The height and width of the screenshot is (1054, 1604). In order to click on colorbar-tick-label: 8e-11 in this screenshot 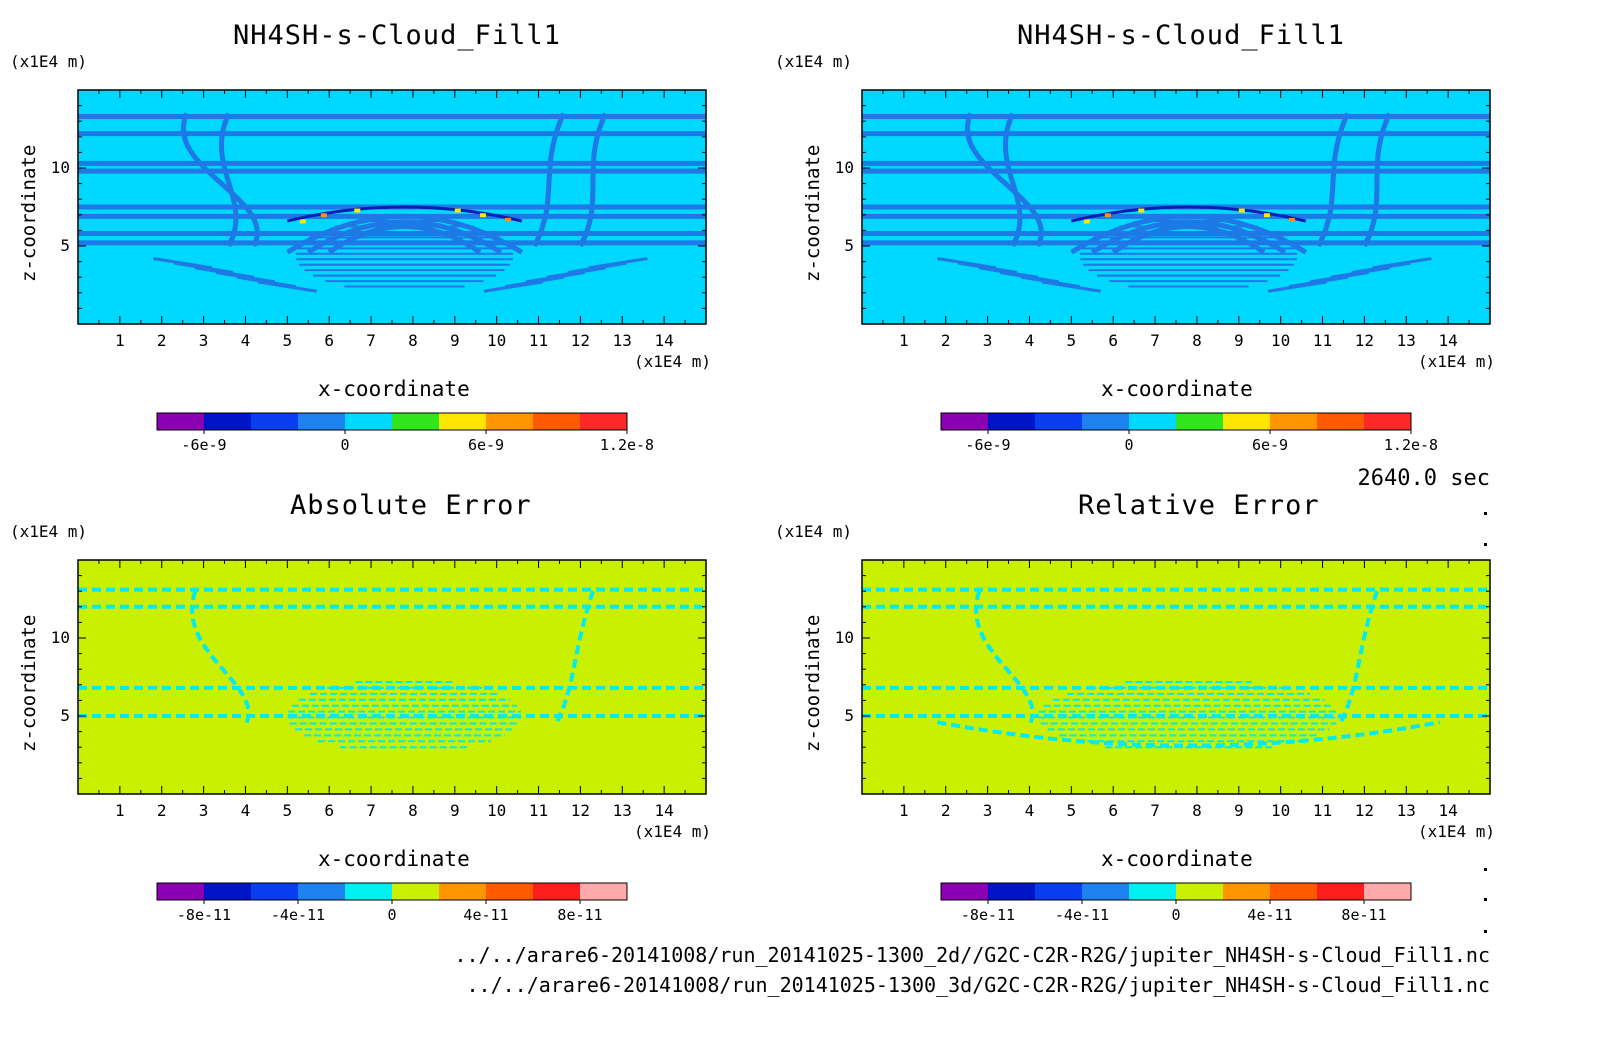, I will do `click(579, 915)`.